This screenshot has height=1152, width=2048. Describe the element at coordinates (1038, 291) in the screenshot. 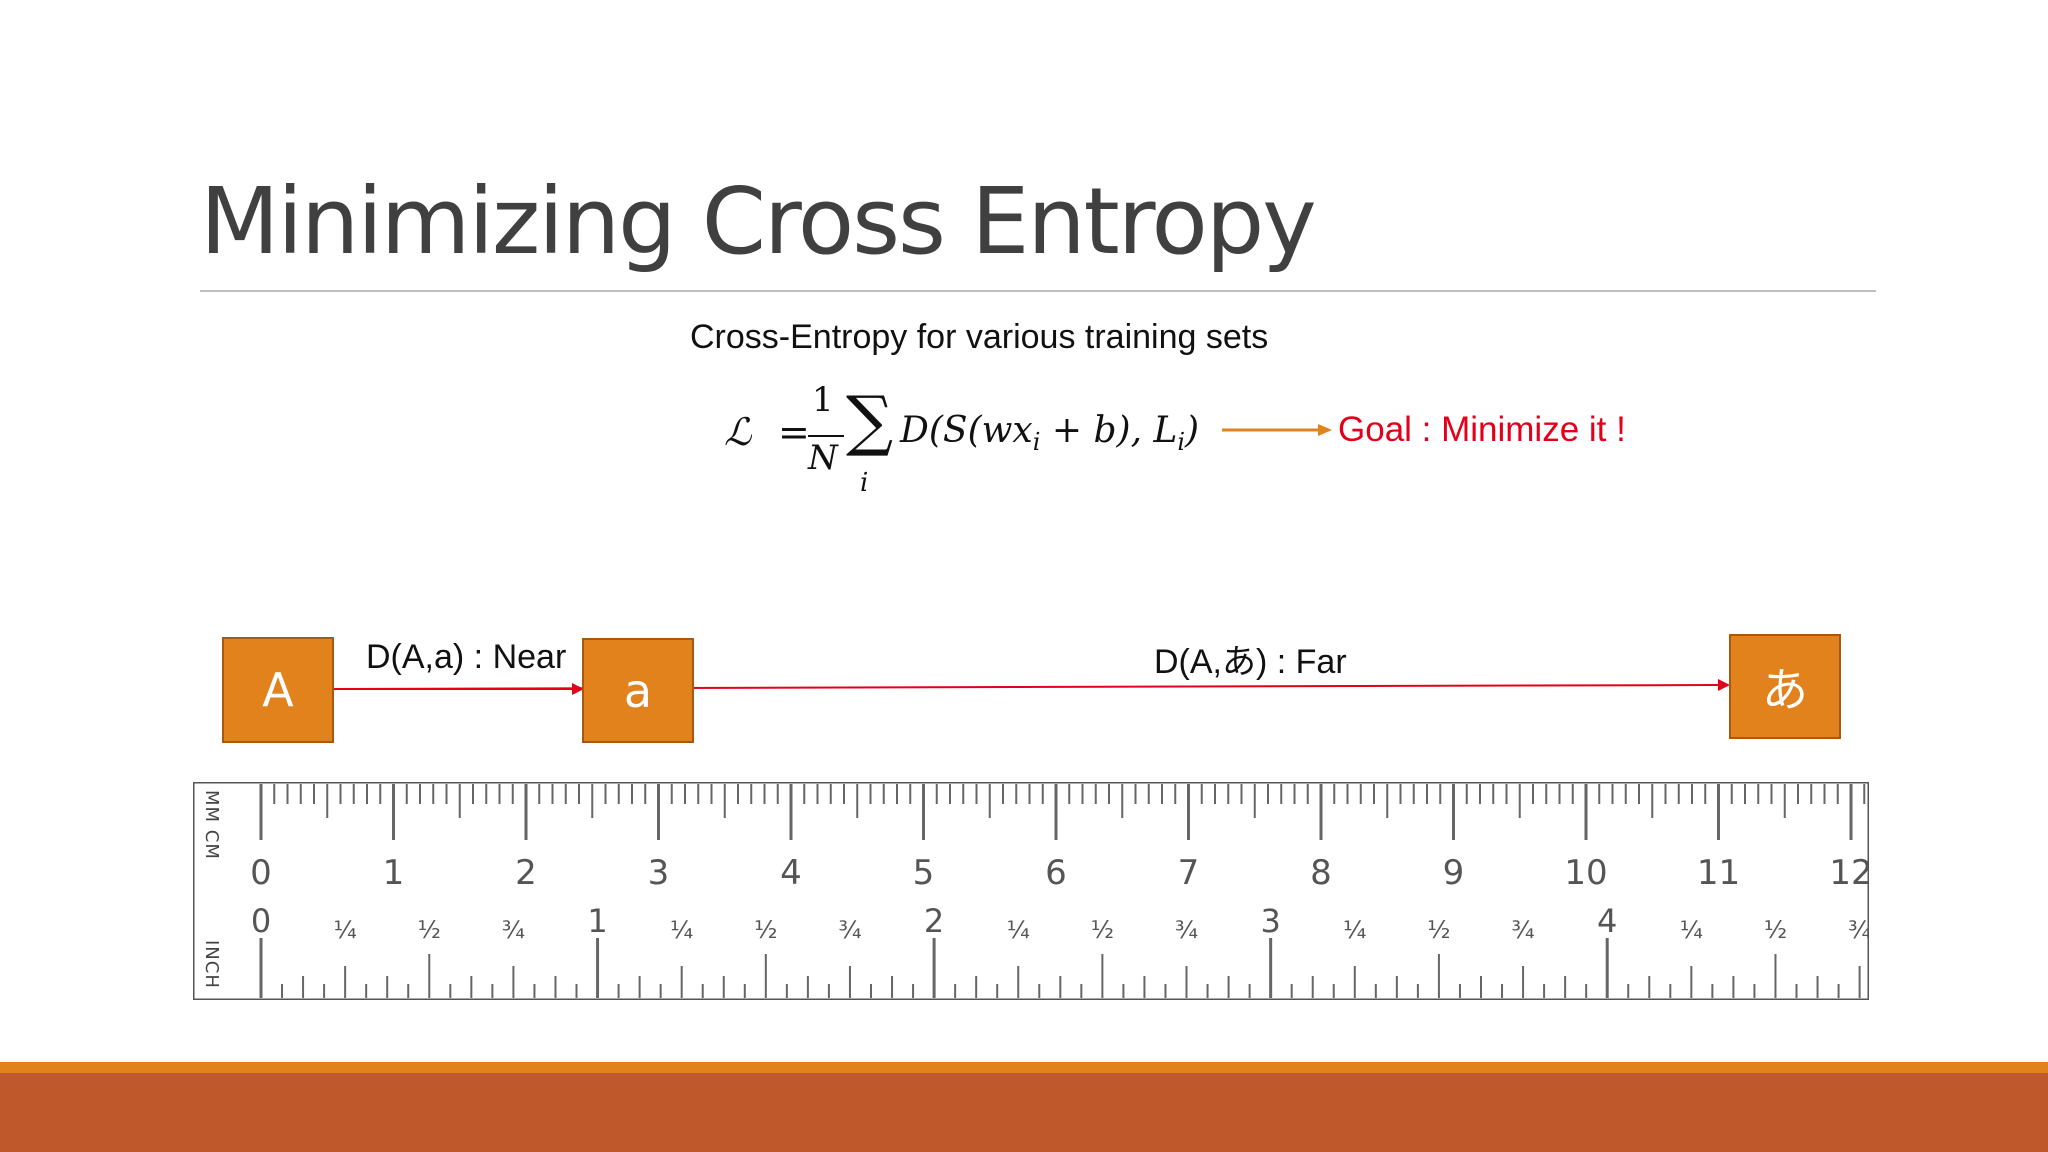

I see `title-divider` at that location.